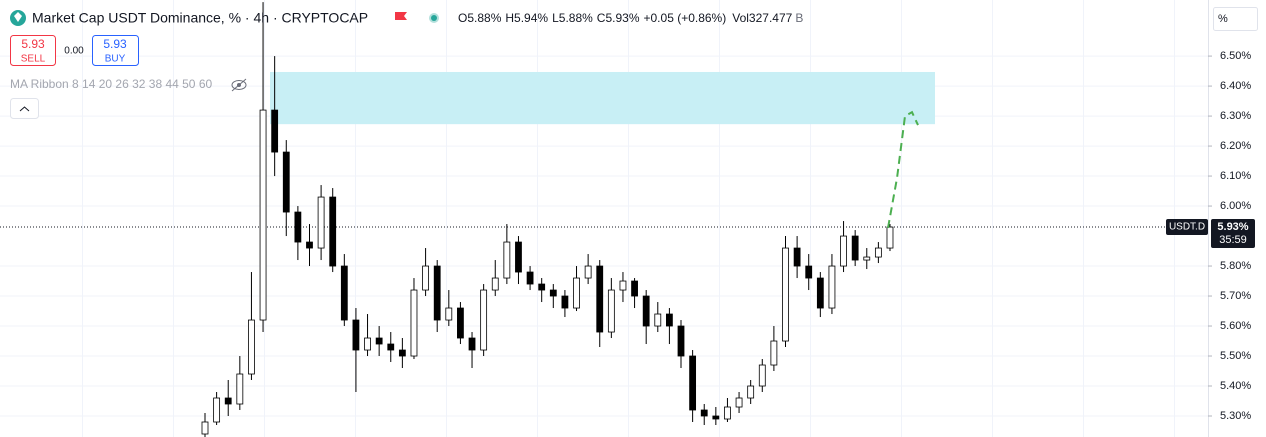  I want to click on y-tick-label: 6.50%, so click(1235, 56).